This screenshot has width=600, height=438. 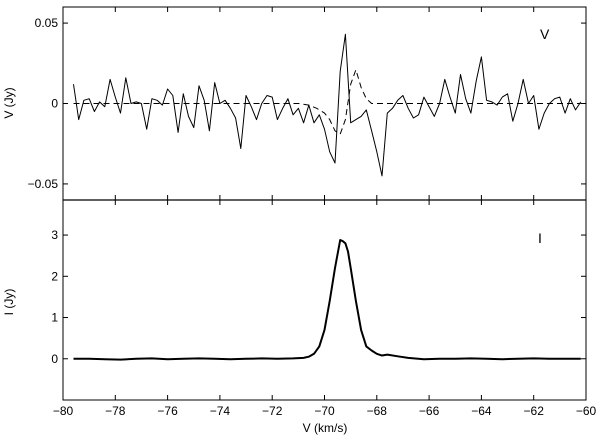 I want to click on y-axis-title-v: V (Jy), so click(x=9, y=102).